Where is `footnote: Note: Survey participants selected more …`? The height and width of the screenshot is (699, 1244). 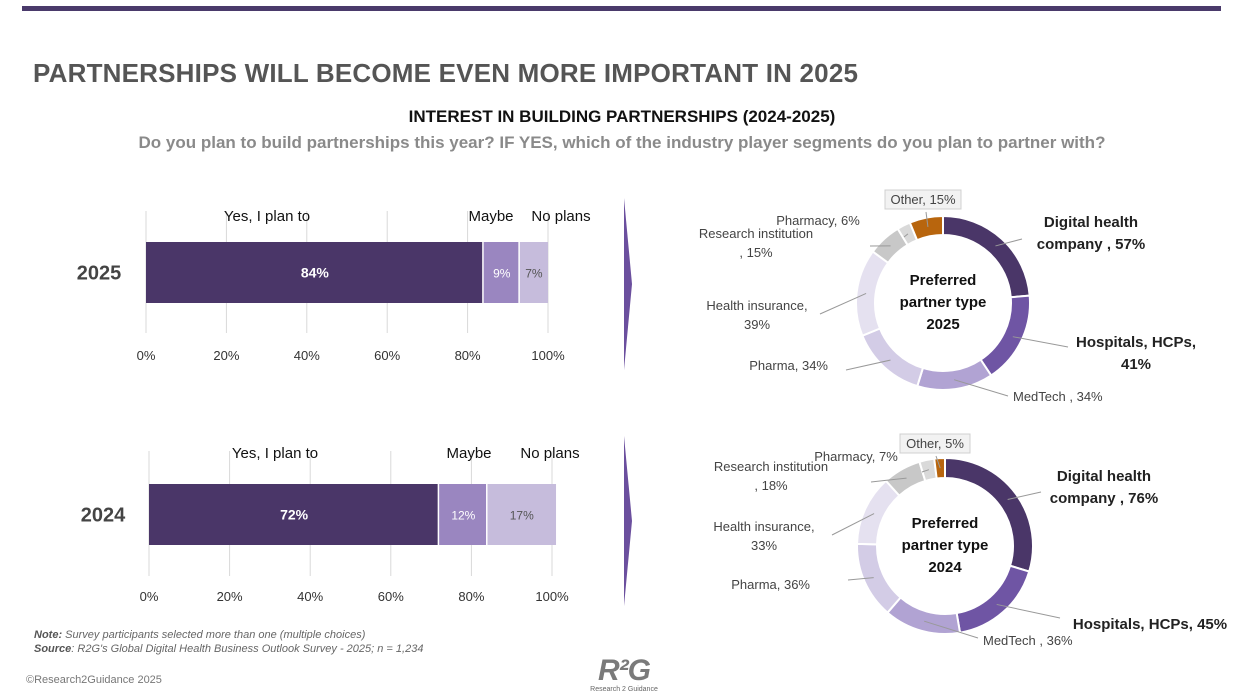
footnote: Note: Survey participants selected more … is located at coordinates (228, 642).